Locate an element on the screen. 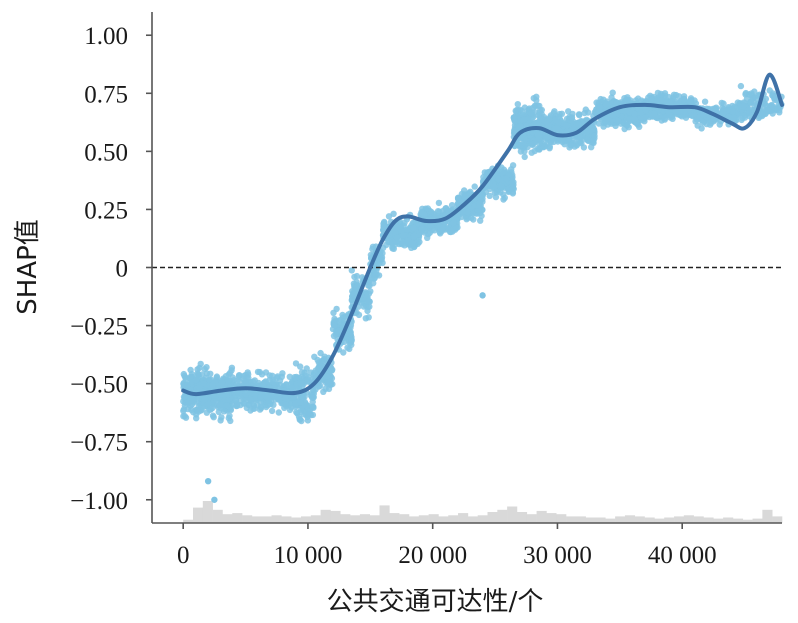 The image size is (798, 623). y-tick-label: −0.25 is located at coordinates (99, 327).